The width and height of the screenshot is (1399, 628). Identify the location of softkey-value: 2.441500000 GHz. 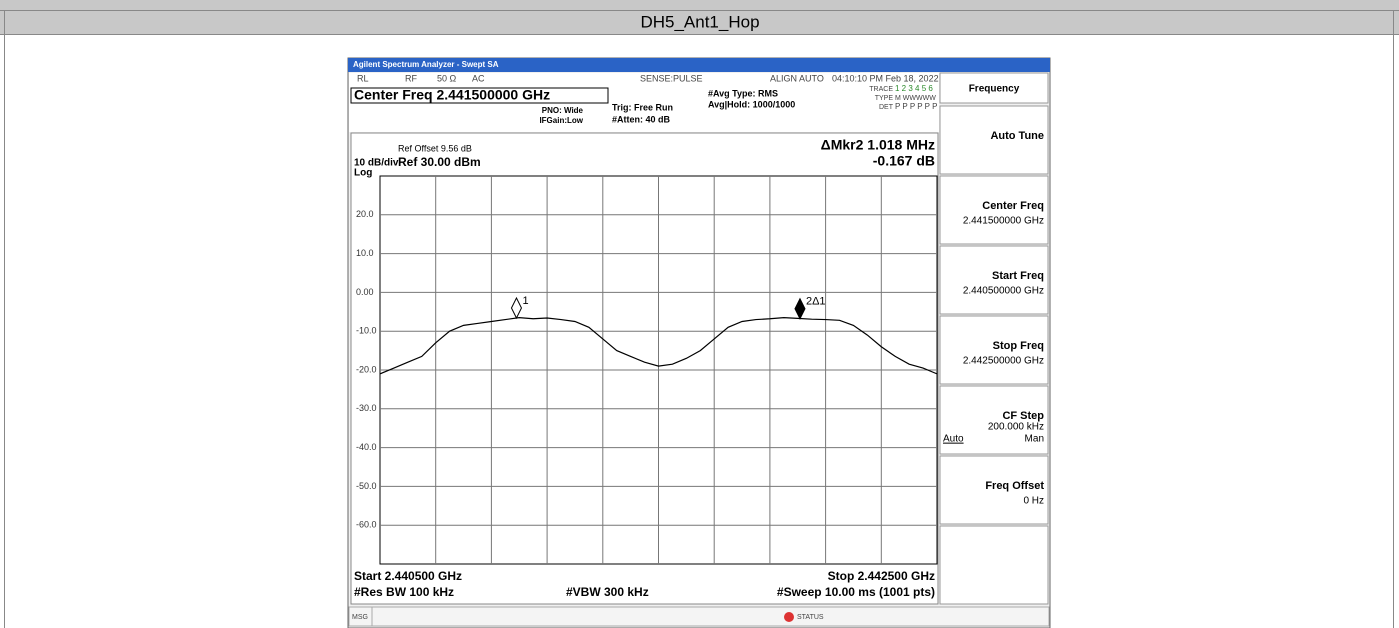
(1003, 221).